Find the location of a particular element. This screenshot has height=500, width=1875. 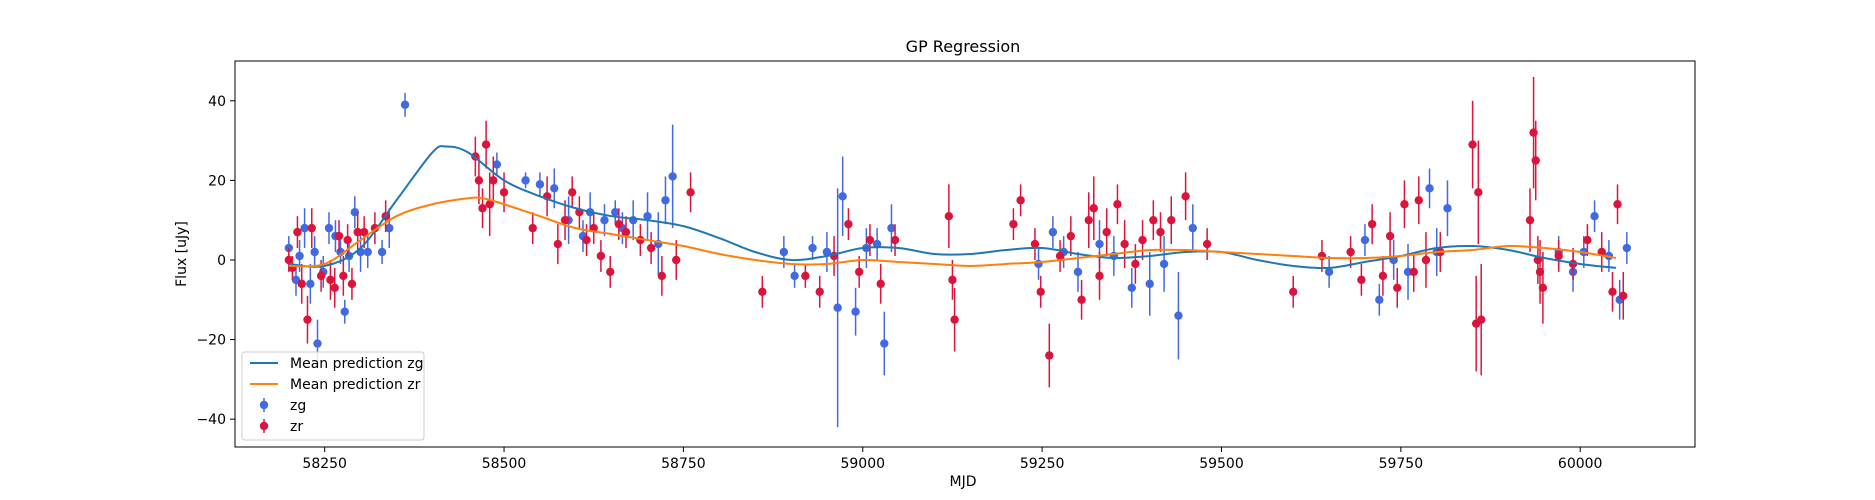

legend-marker-swatch is located at coordinates (264, 405).